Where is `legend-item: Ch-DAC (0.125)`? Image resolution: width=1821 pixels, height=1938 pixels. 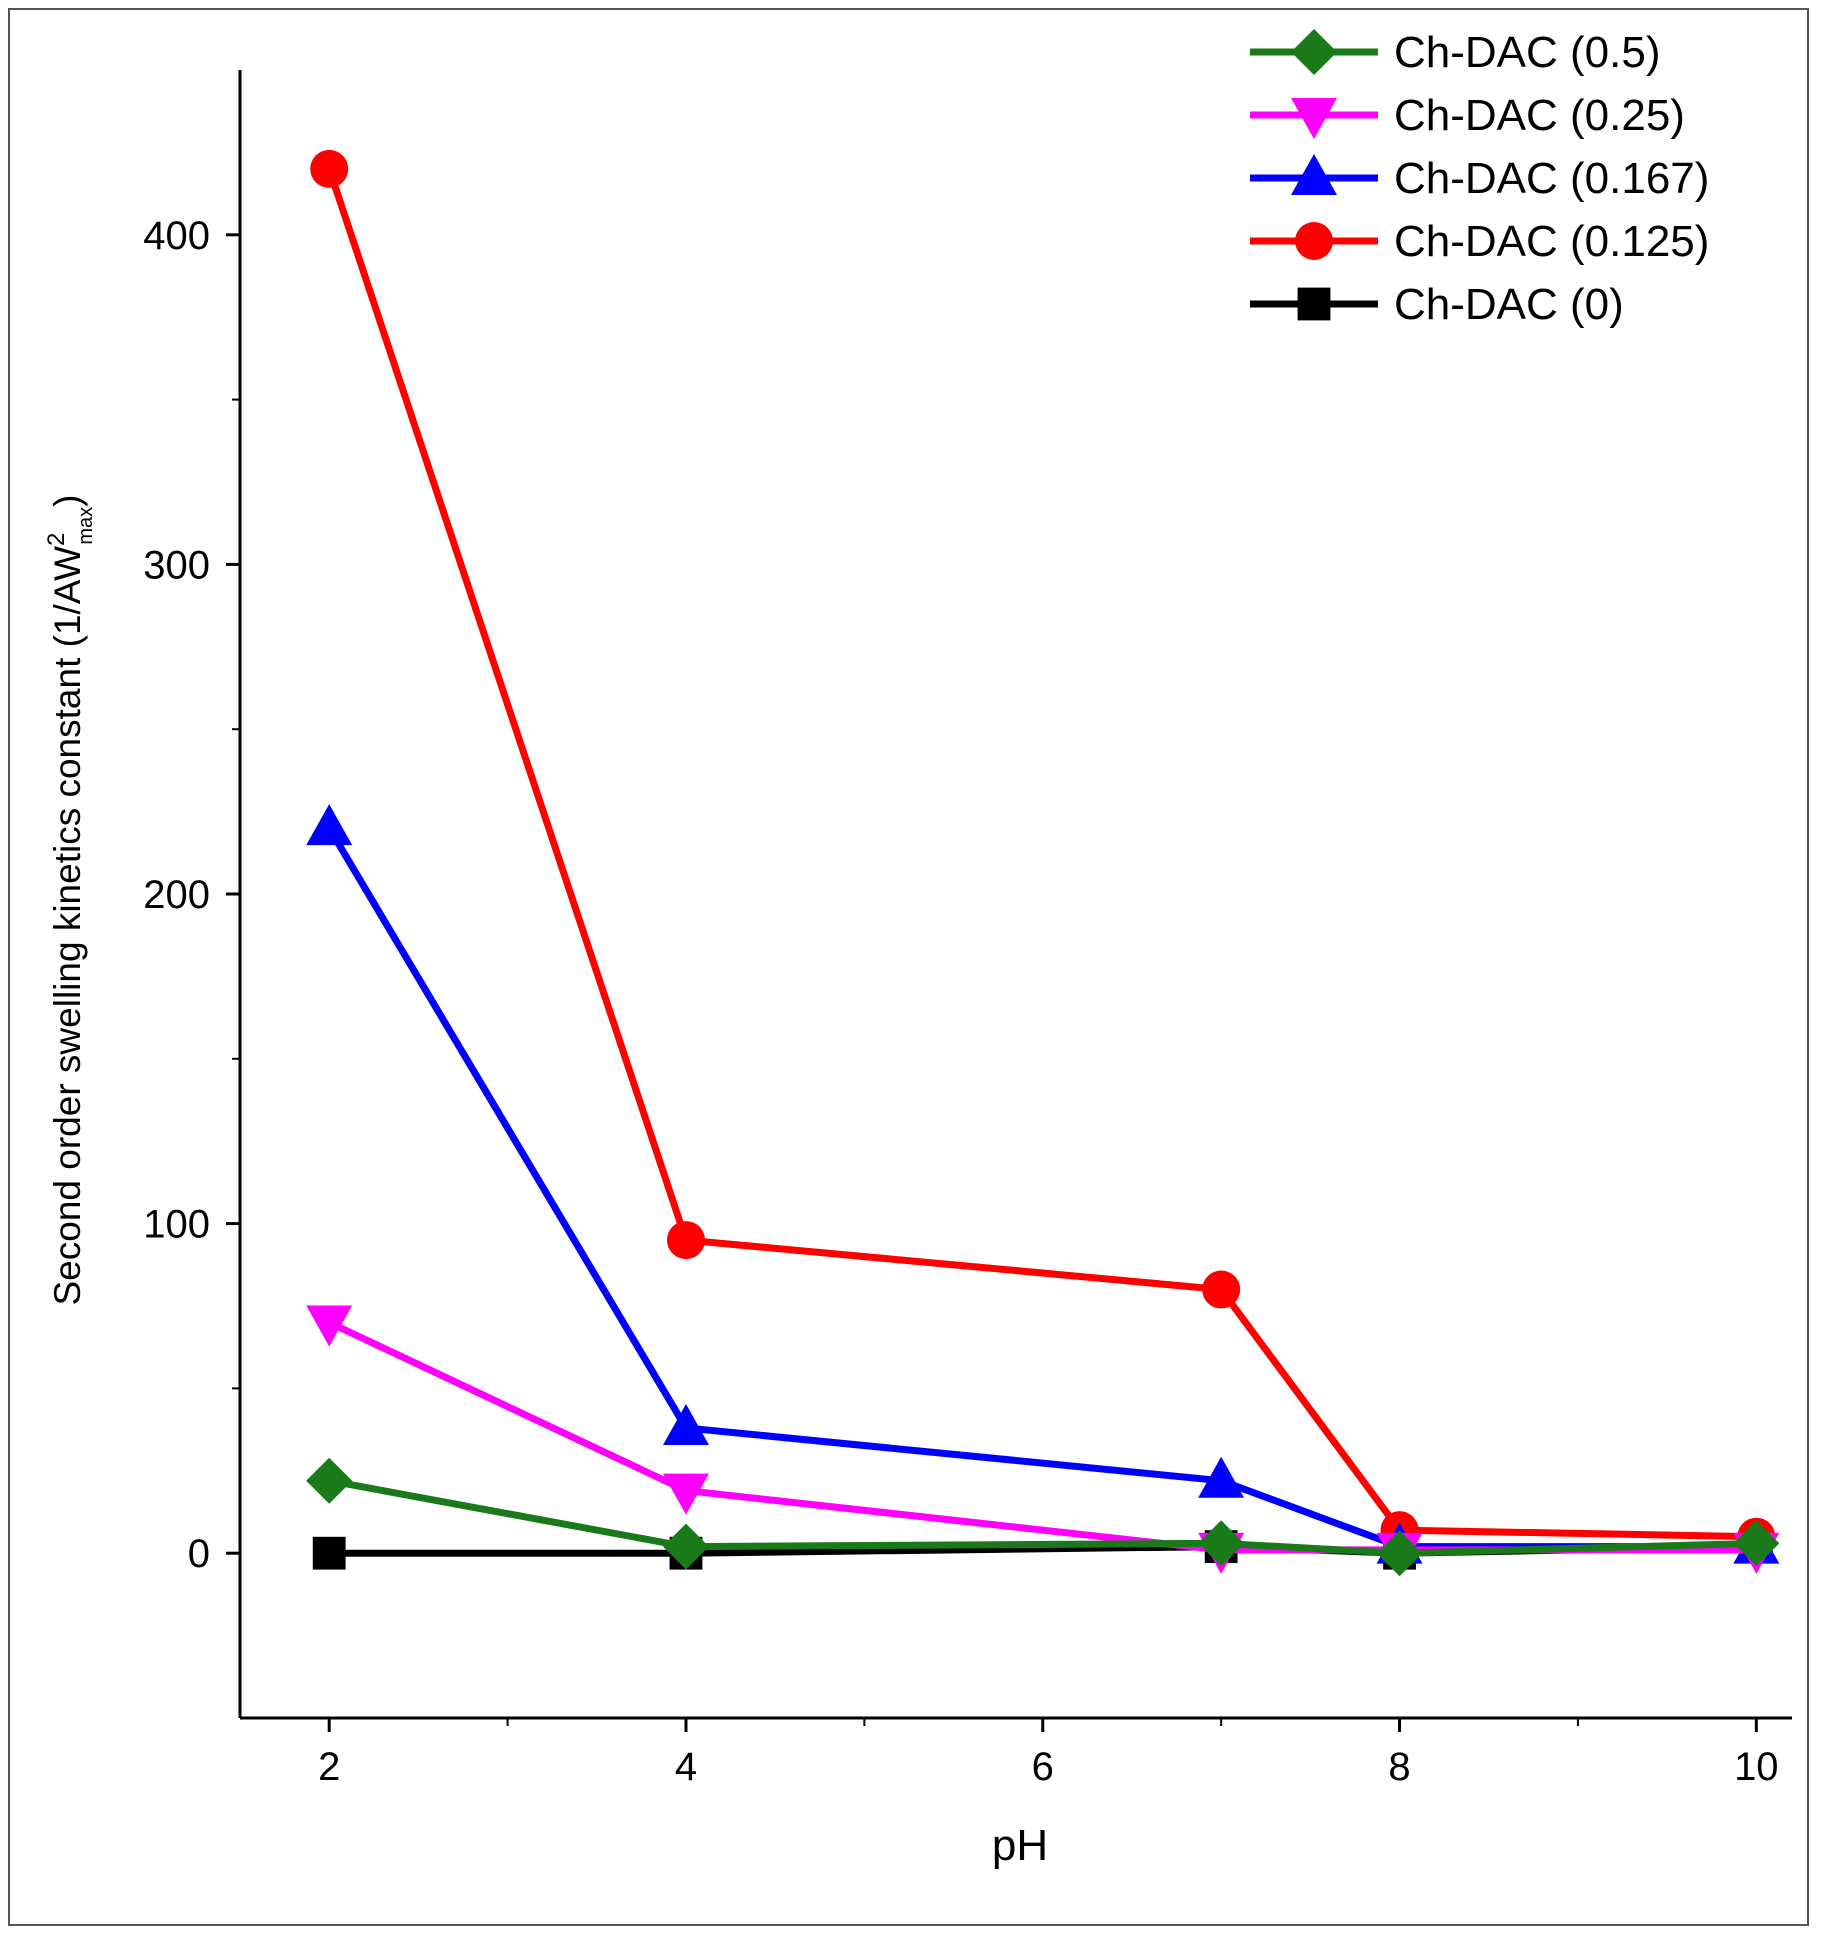
legend-item: Ch-DAC (0.125) is located at coordinates (1479, 241).